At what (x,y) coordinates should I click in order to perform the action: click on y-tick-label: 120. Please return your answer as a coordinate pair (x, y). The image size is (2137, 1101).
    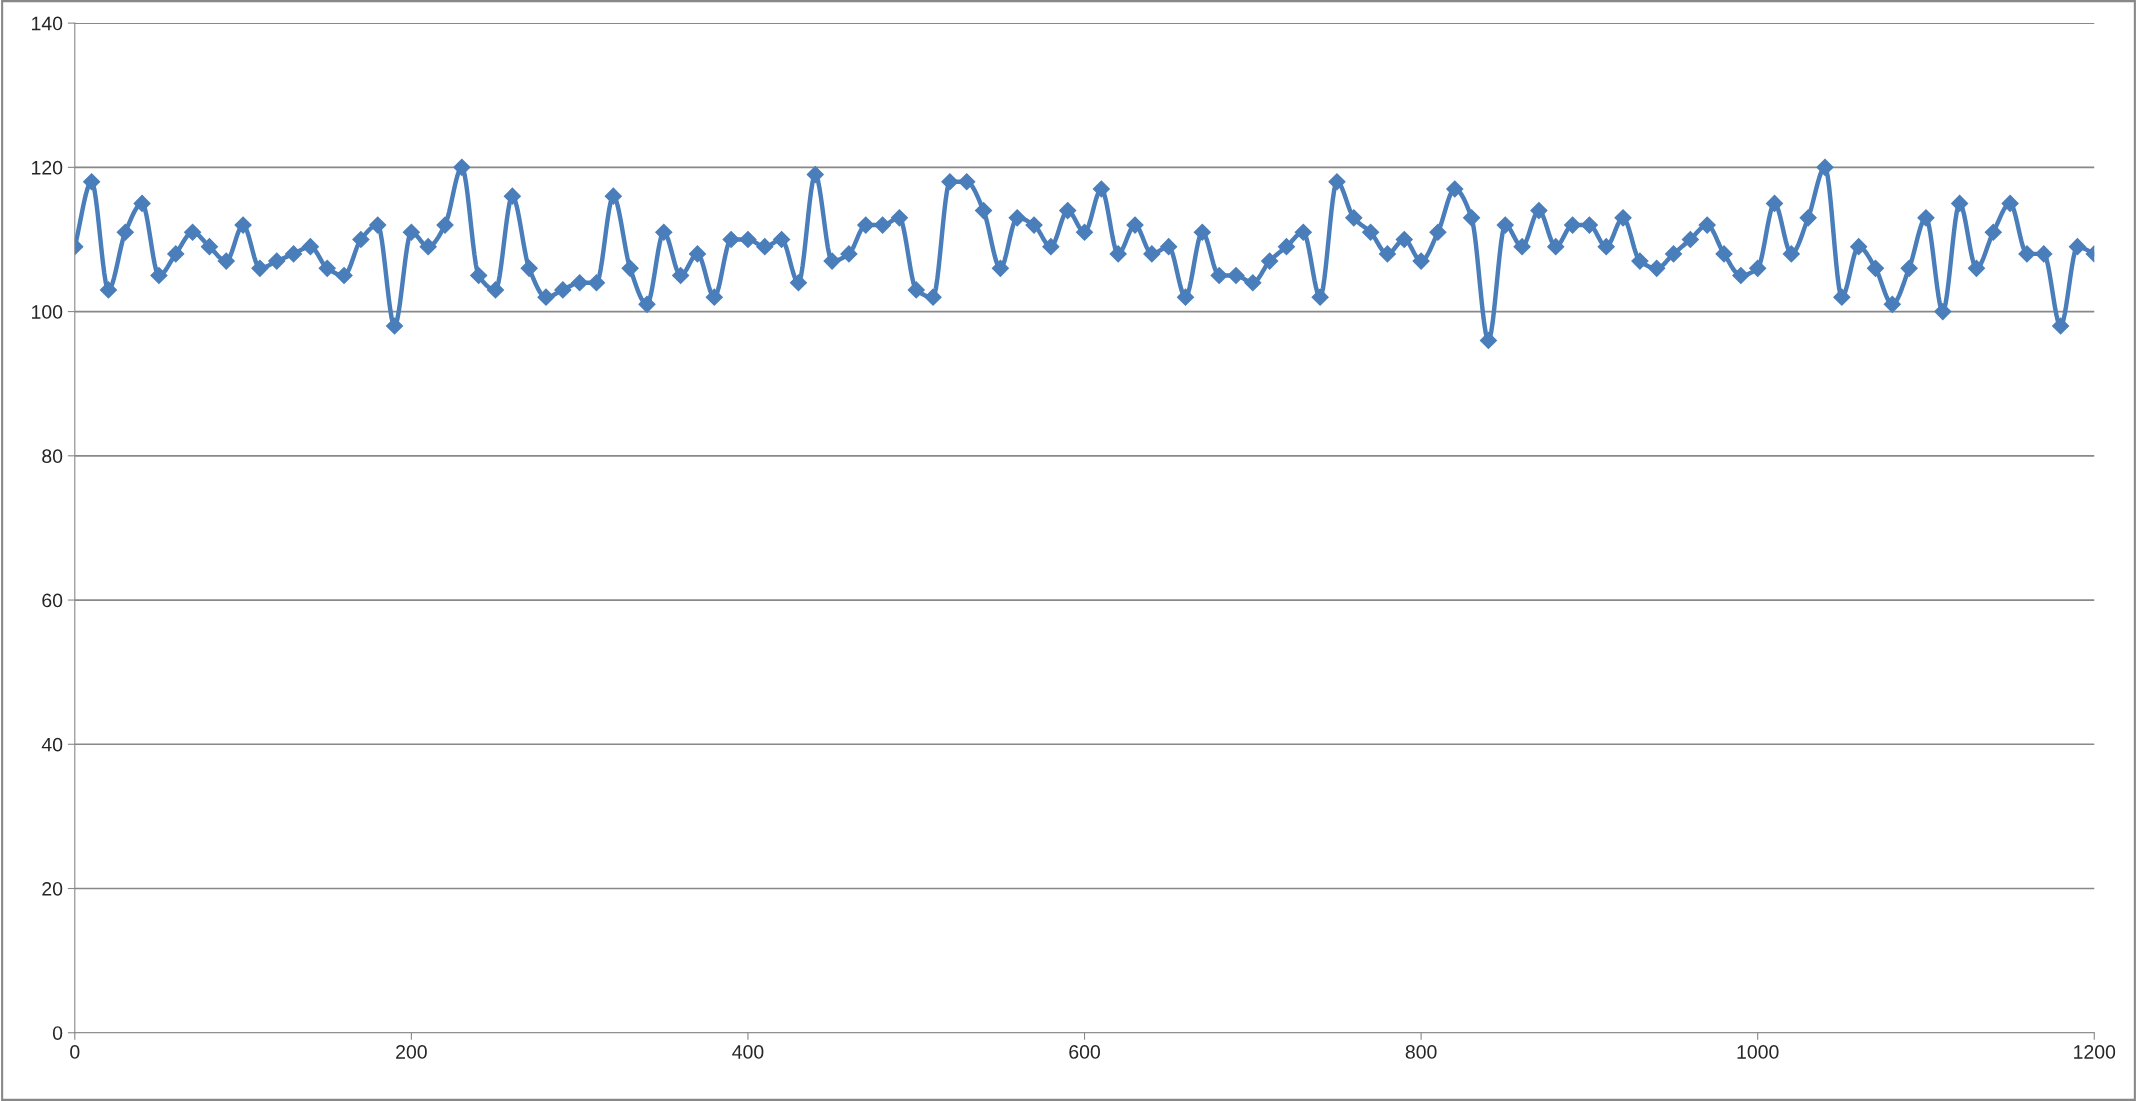
    Looking at the image, I should click on (47, 167).